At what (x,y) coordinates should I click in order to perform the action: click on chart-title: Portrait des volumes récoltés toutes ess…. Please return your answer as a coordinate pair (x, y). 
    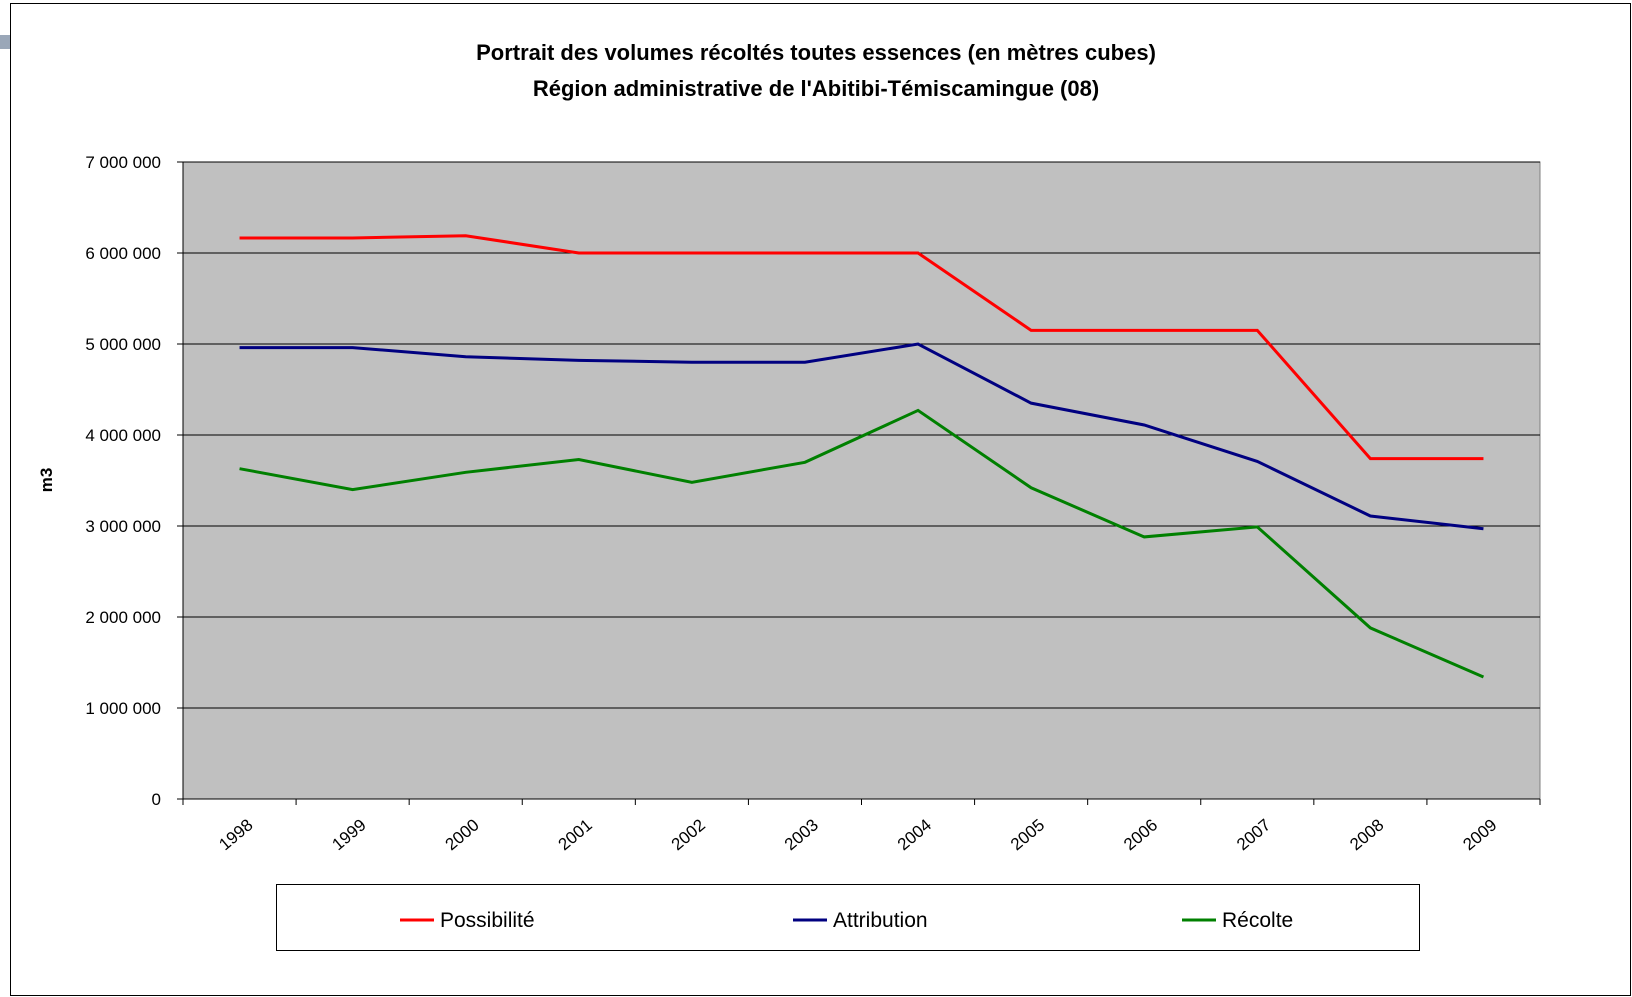
    Looking at the image, I should click on (816, 52).